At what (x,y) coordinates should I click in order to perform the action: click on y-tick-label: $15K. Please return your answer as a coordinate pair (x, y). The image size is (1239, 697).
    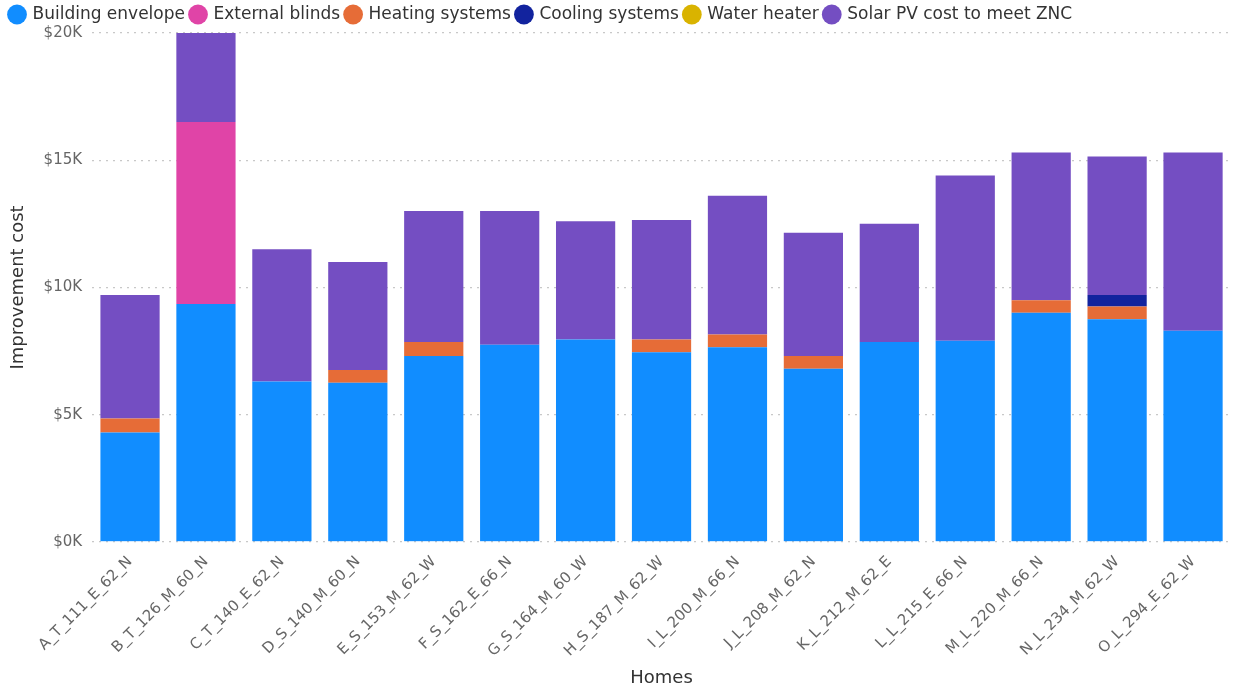
    Looking at the image, I should click on (63, 159).